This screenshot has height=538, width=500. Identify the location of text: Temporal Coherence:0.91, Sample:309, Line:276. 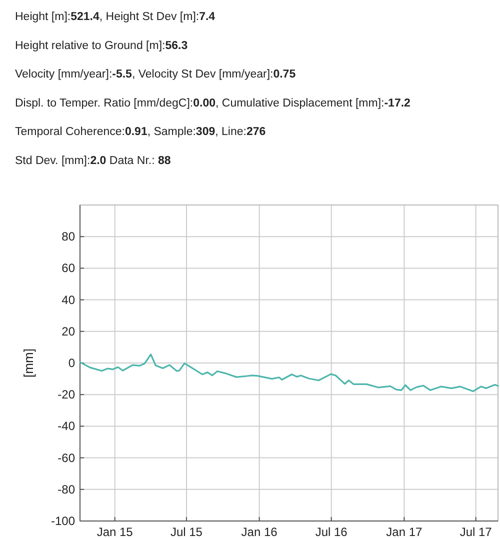
(140, 132).